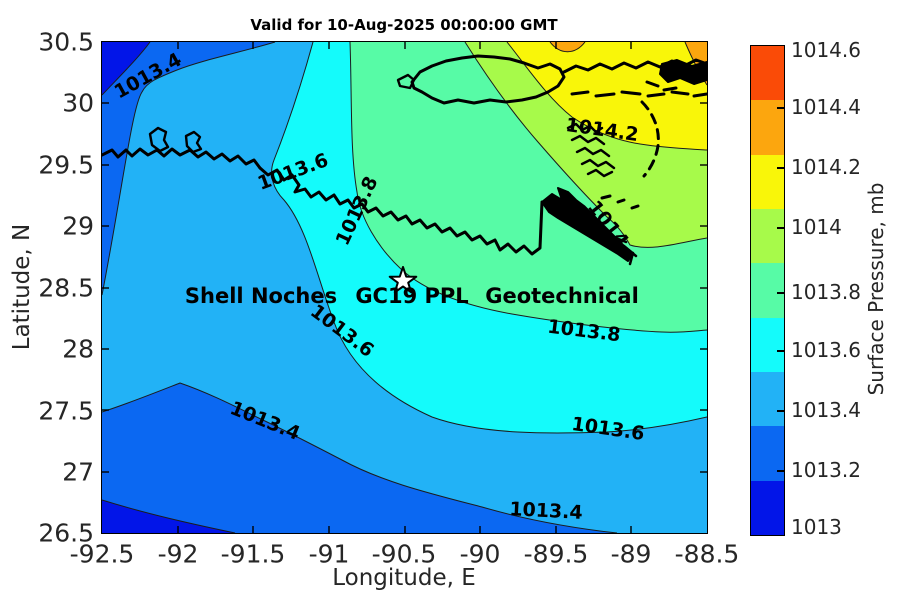 This screenshot has height=600, width=900. I want to click on y-tick-label: 28.5, so click(66, 288).